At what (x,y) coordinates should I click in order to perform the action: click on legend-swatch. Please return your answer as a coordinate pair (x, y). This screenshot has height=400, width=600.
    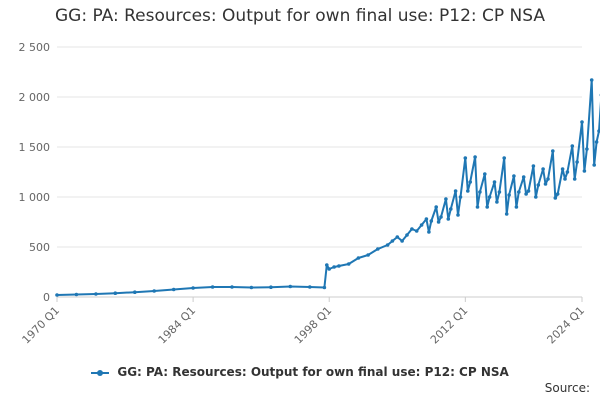
    Looking at the image, I should click on (100, 372).